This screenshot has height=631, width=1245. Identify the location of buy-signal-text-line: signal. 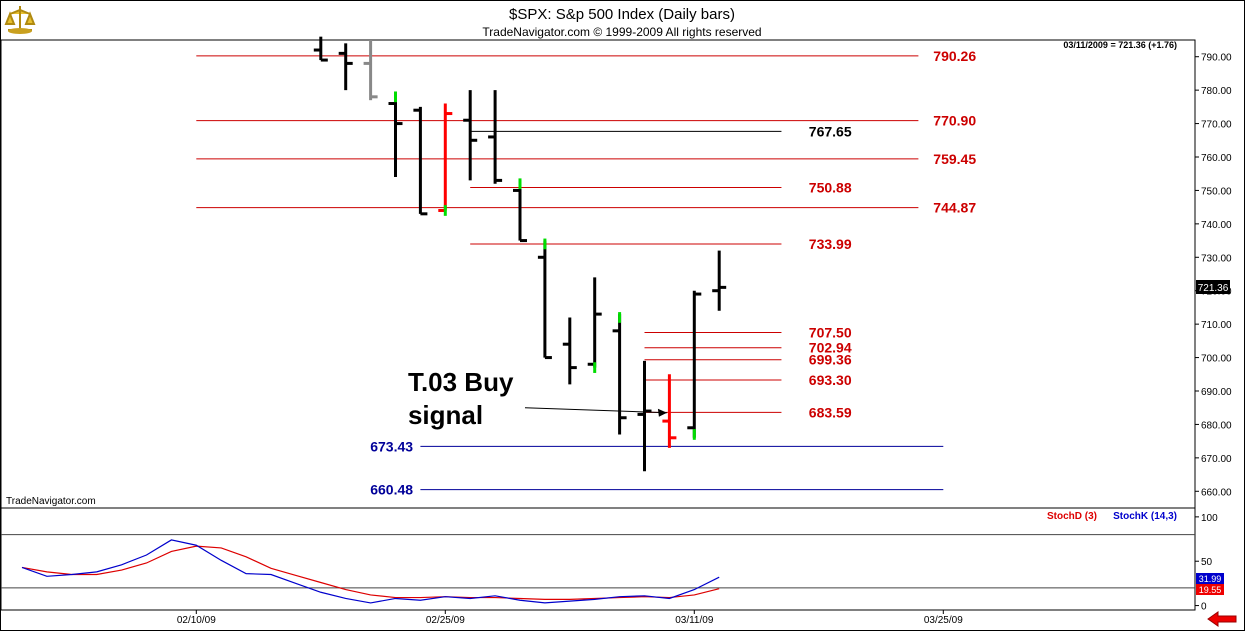
(445, 415).